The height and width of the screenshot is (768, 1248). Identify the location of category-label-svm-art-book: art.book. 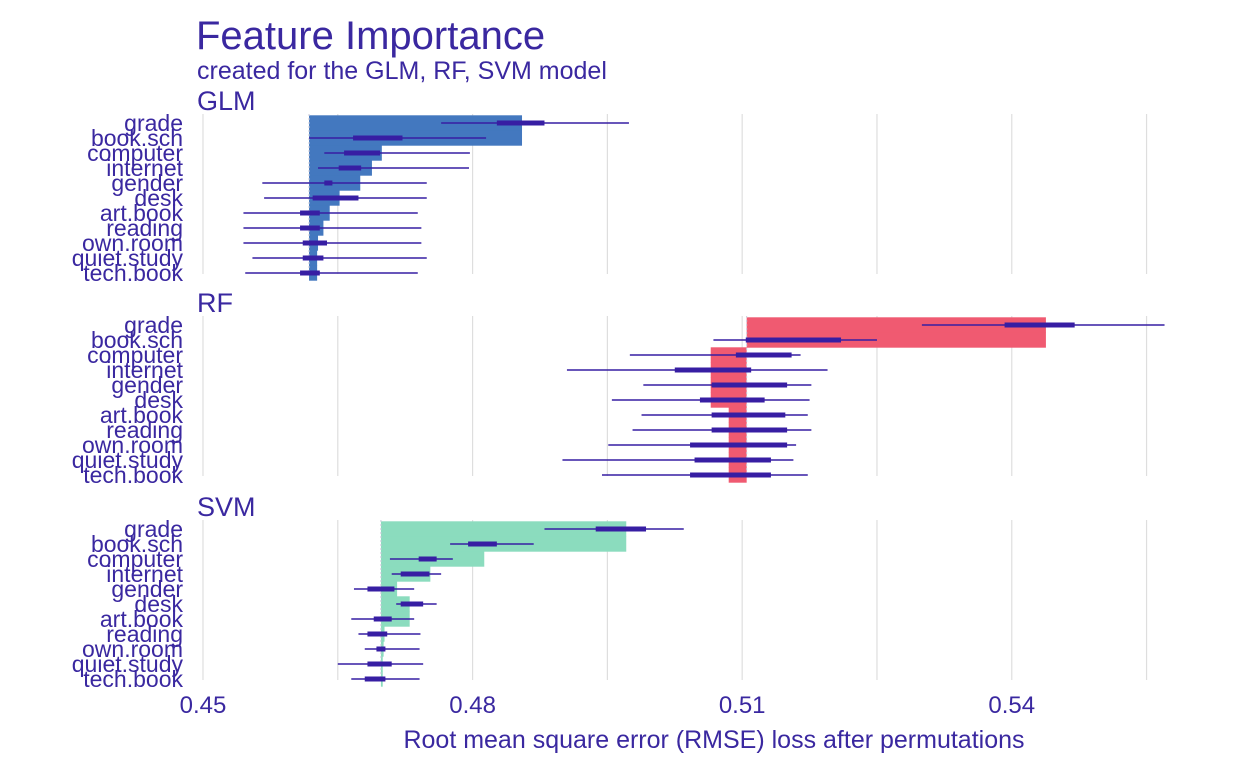
(142, 619).